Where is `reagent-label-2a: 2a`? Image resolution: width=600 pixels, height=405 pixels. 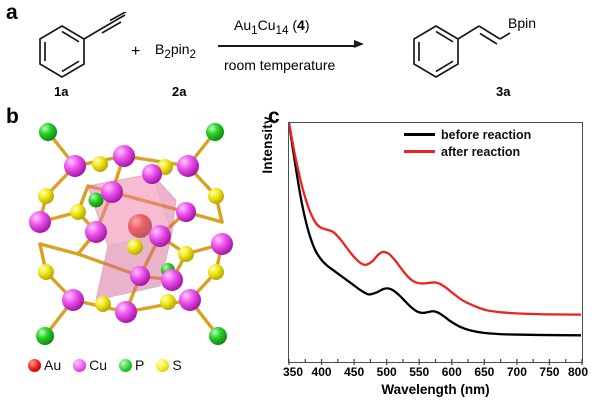
reagent-label-2a: 2a is located at coordinates (179, 91).